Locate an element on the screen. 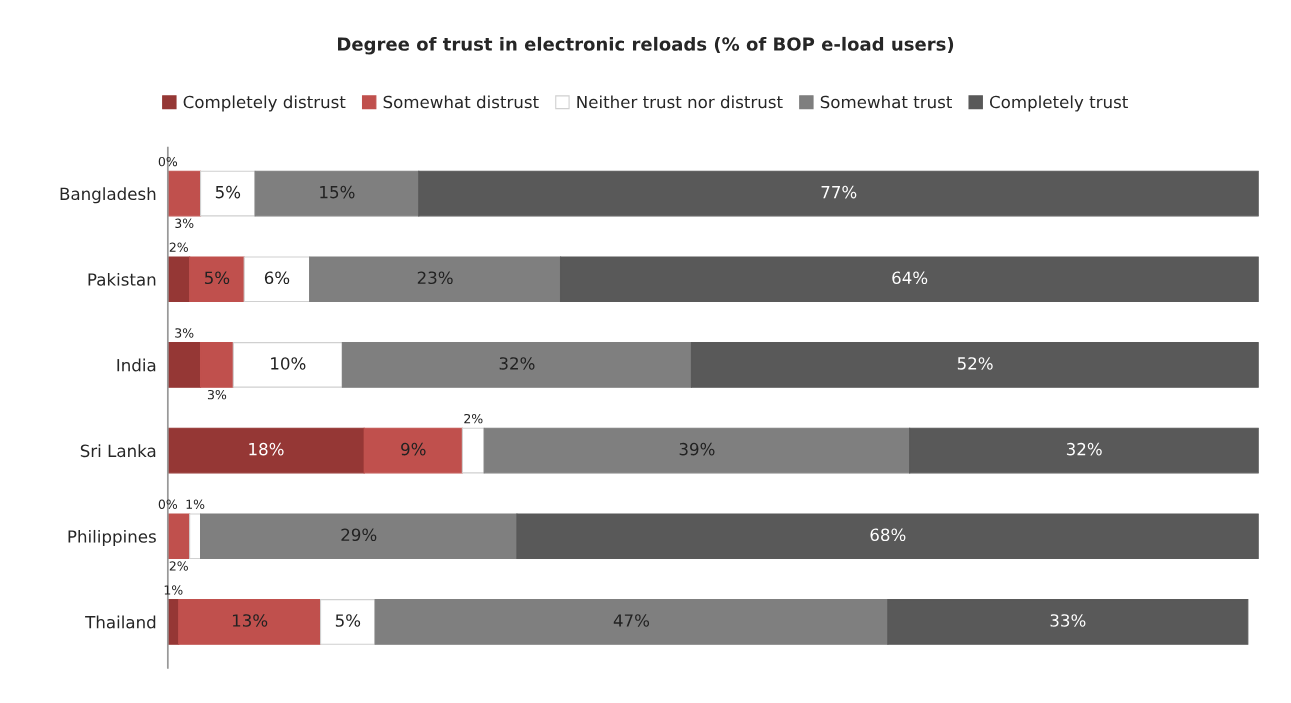 The height and width of the screenshot is (703, 1291). data-label: 18% is located at coordinates (266, 449).